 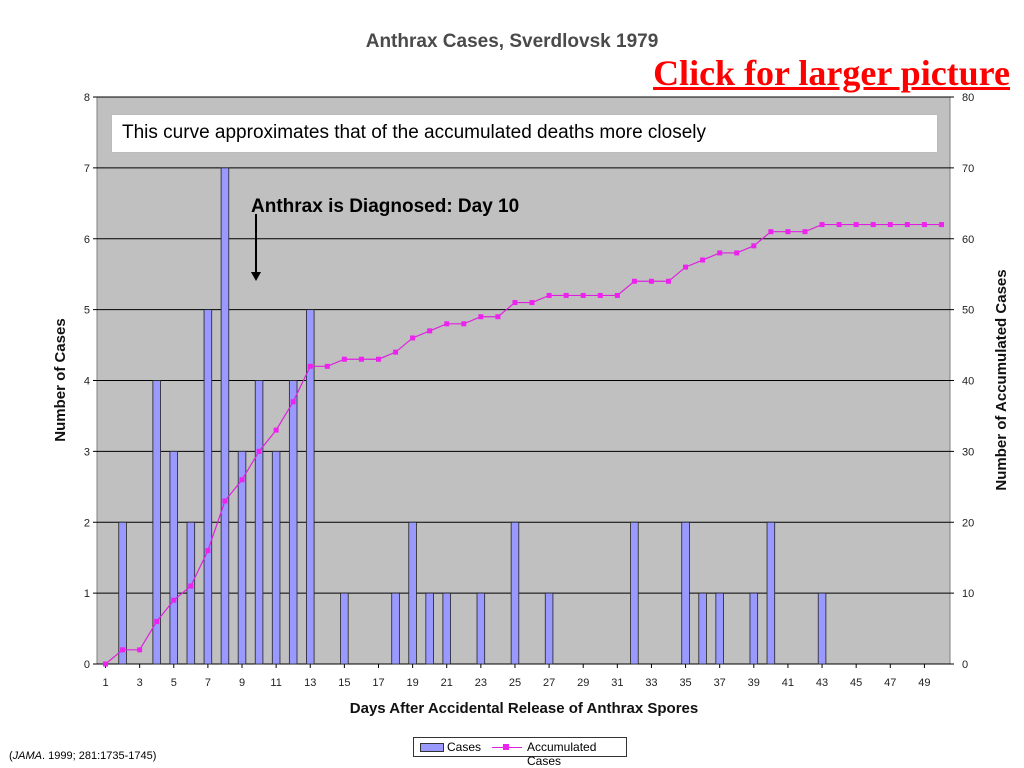 What do you see at coordinates (208, 683) in the screenshot?
I see `x-tick-label: 7` at bounding box center [208, 683].